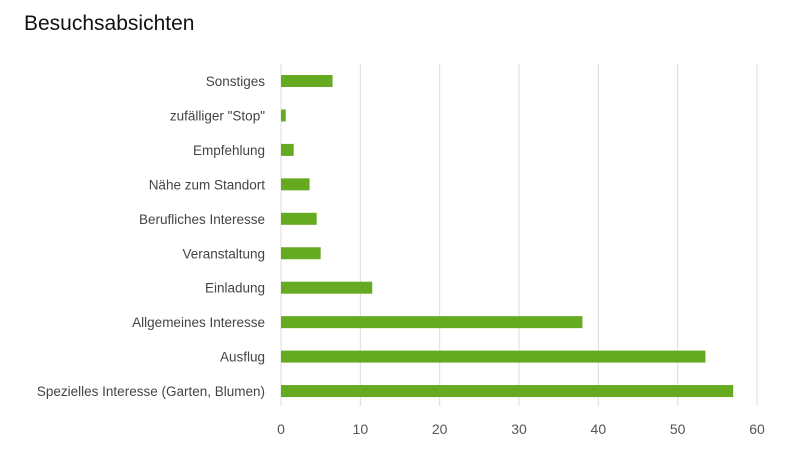  I want to click on category-label: Sonstiges, so click(236, 81).